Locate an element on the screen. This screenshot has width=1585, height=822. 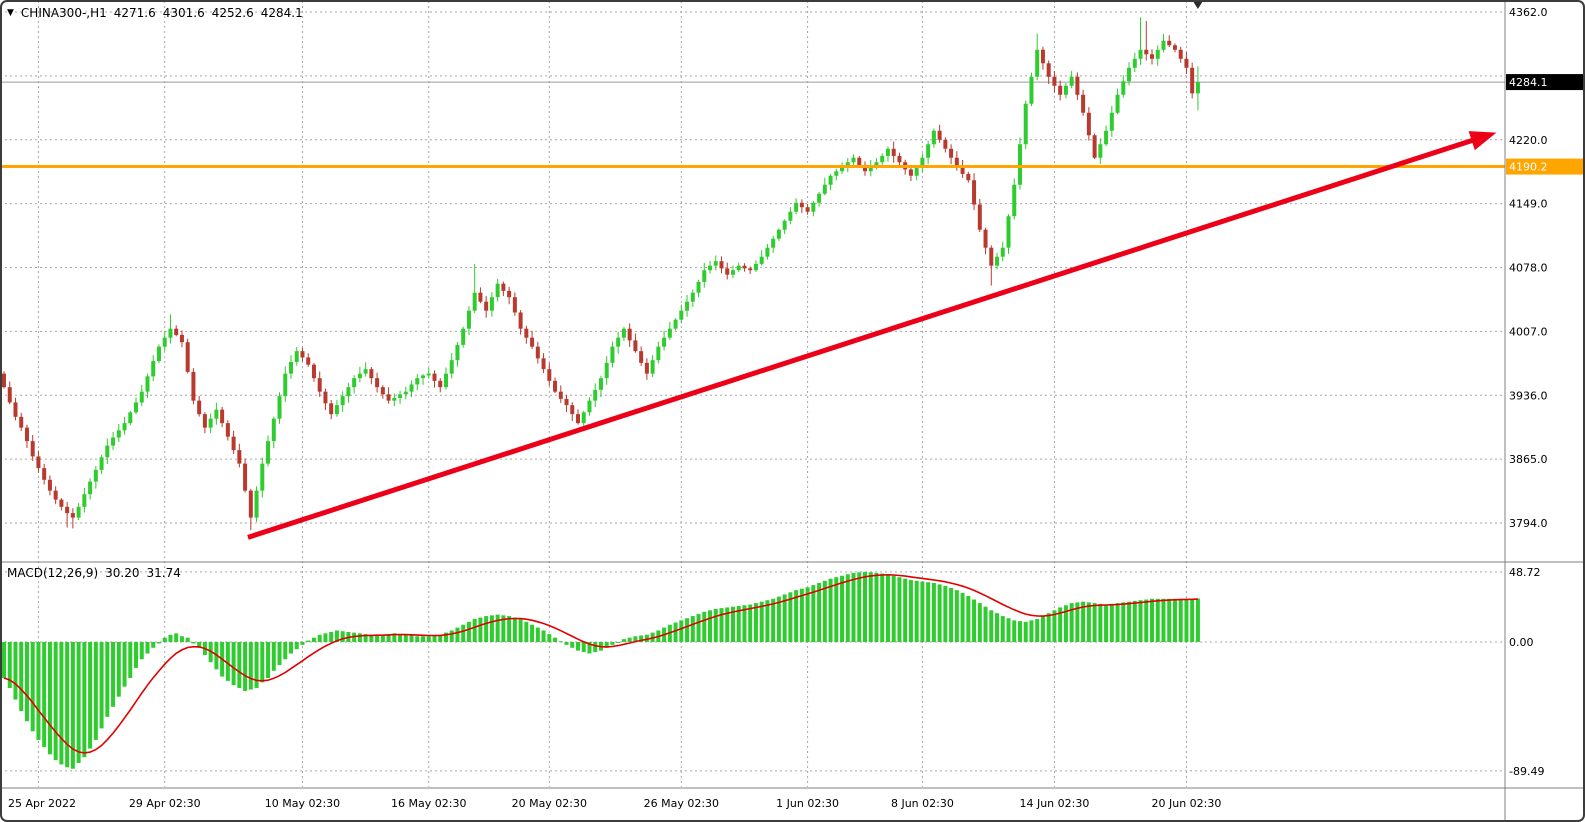
symbol-dropdown-icon: ▼ is located at coordinates (10, 13).